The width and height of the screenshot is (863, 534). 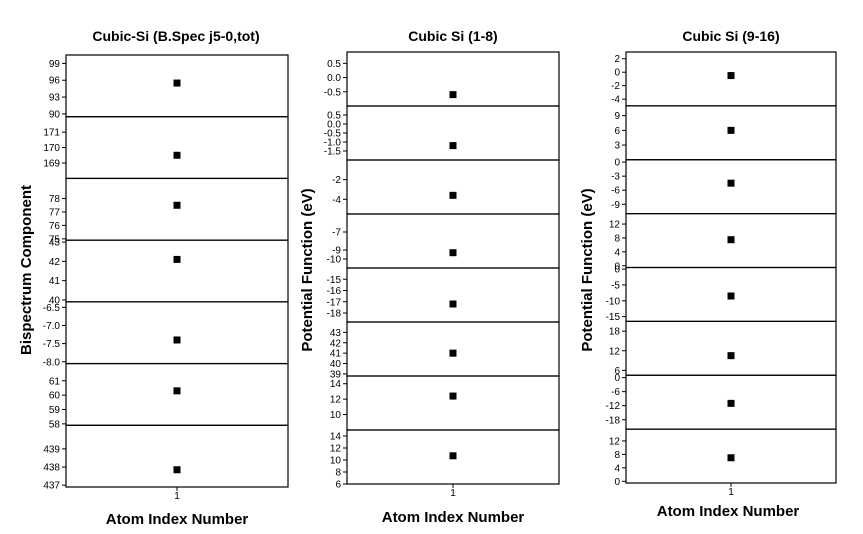 What do you see at coordinates (51, 468) in the screenshot?
I see `ytick-label: 438` at bounding box center [51, 468].